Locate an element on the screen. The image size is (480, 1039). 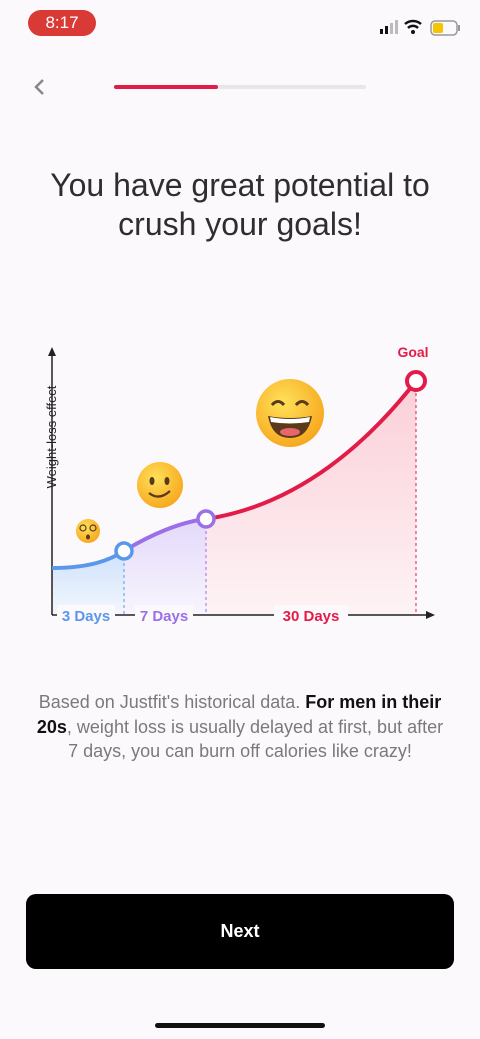
emoji-dizzy is located at coordinates (88, 531).